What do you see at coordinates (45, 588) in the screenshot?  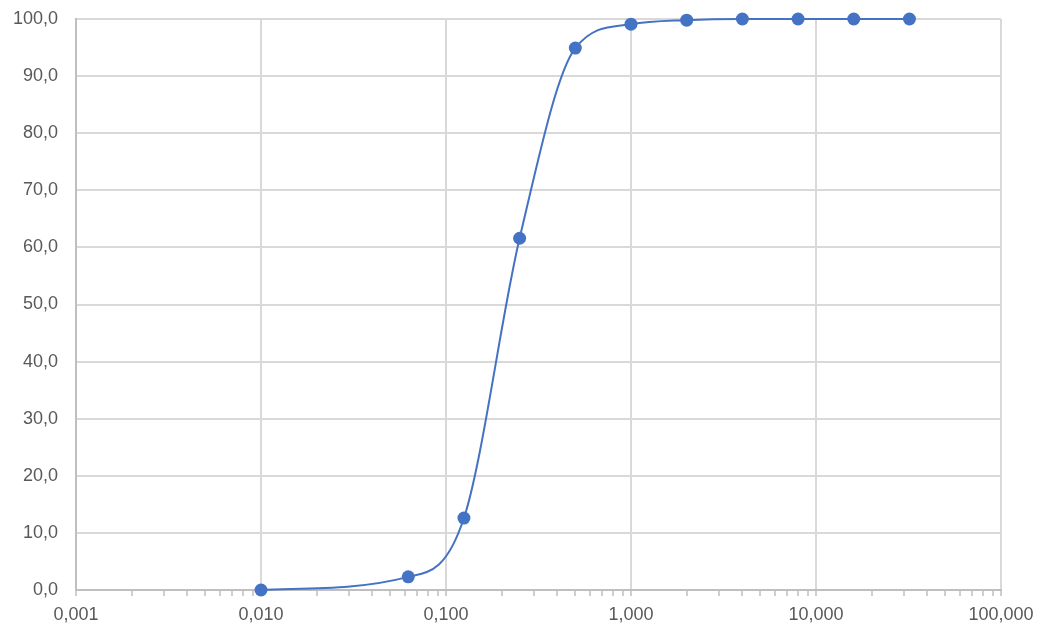 I see `y-tick-label: 0,0` at bounding box center [45, 588].